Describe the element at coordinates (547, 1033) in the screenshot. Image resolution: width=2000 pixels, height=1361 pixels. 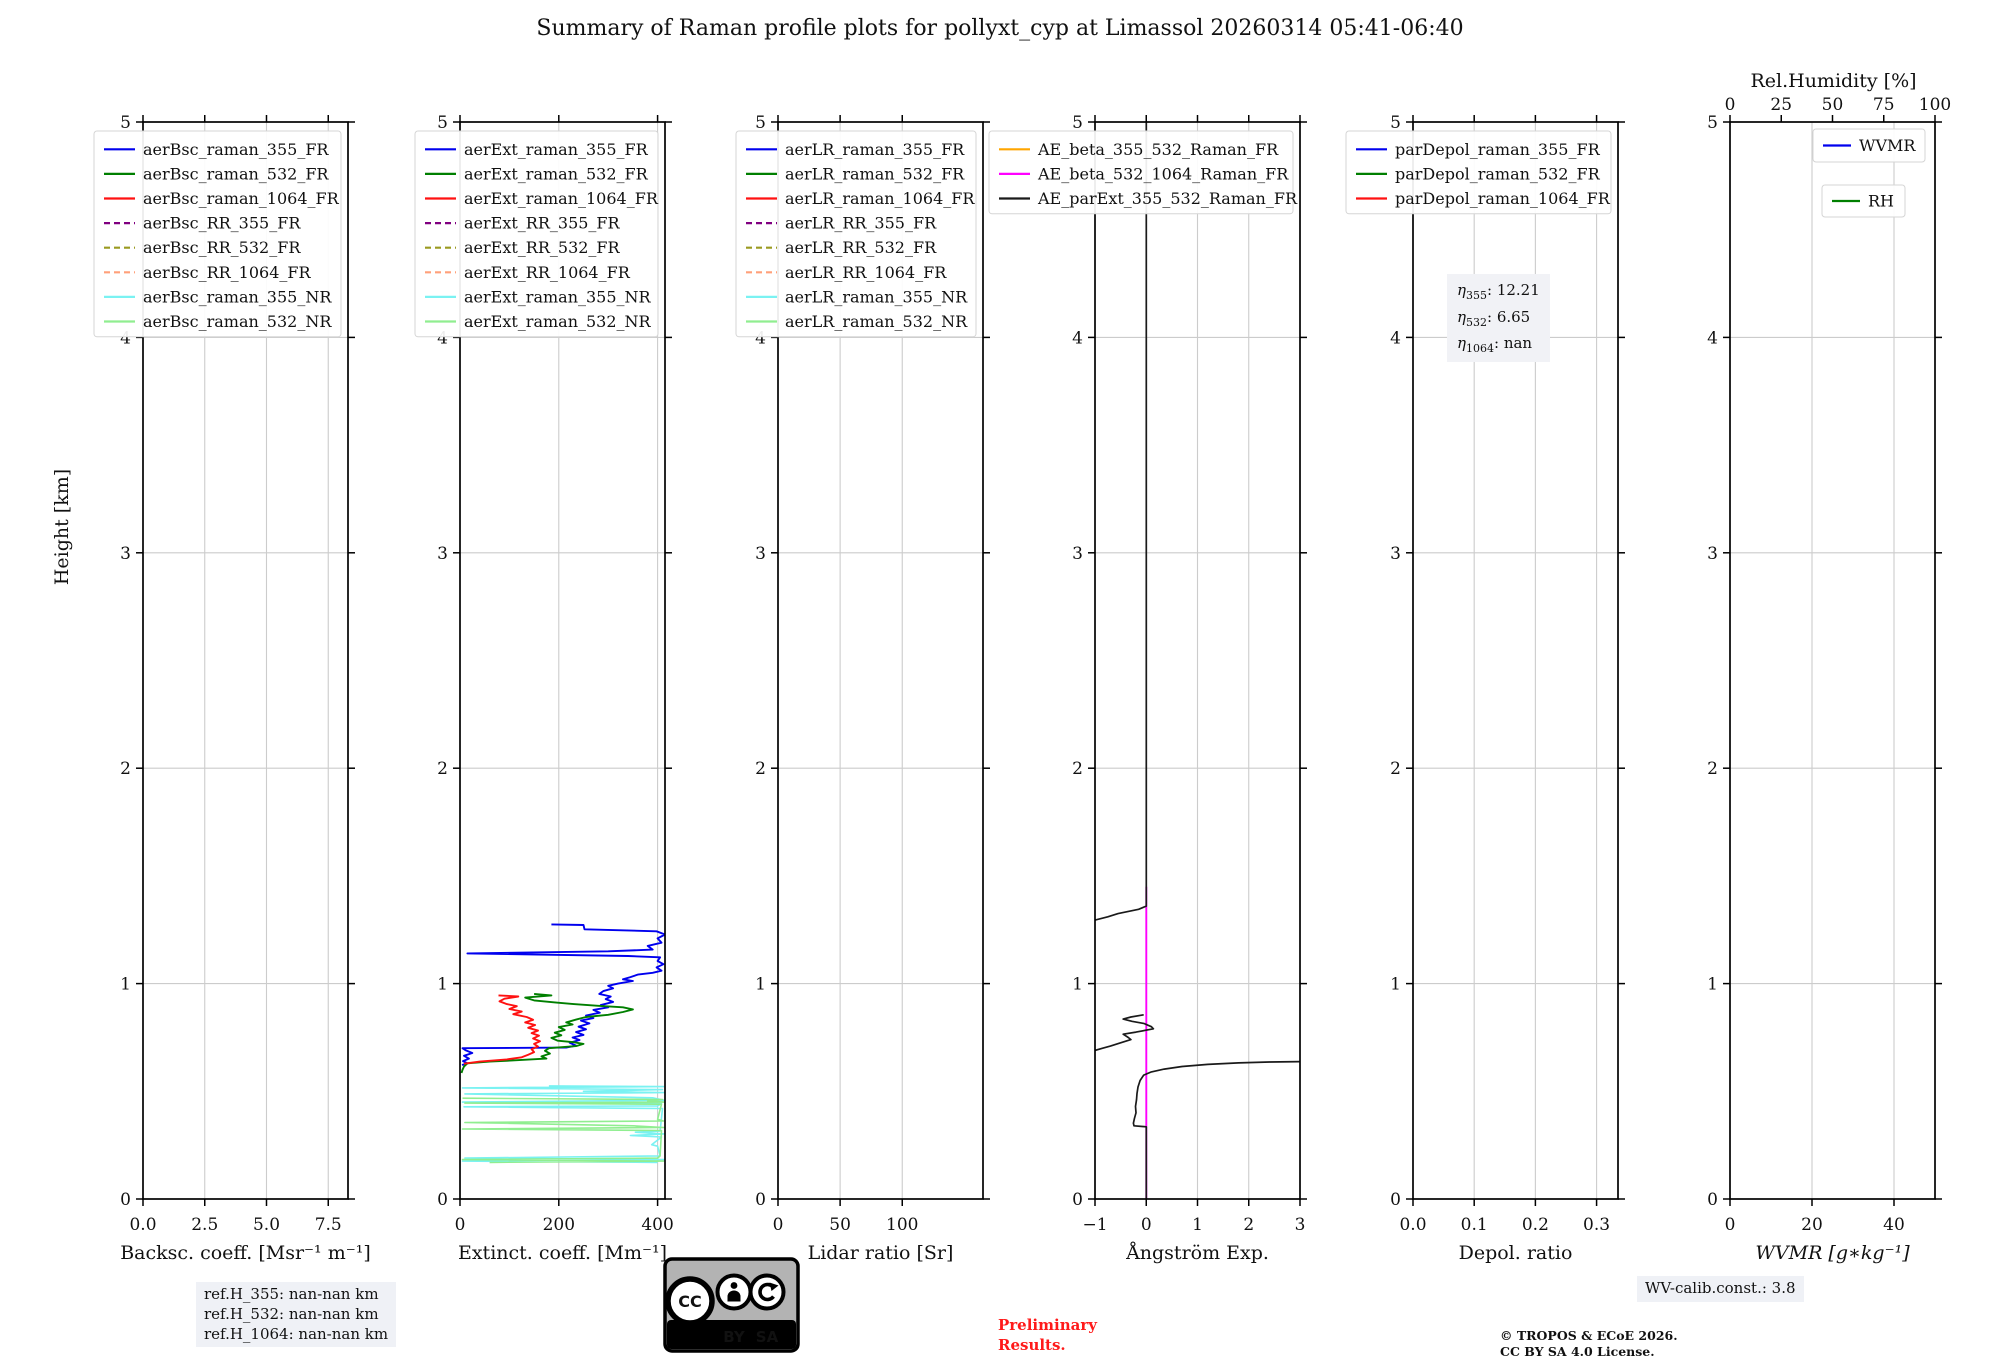
I see `series-aerExt_raman_532_FR` at that location.